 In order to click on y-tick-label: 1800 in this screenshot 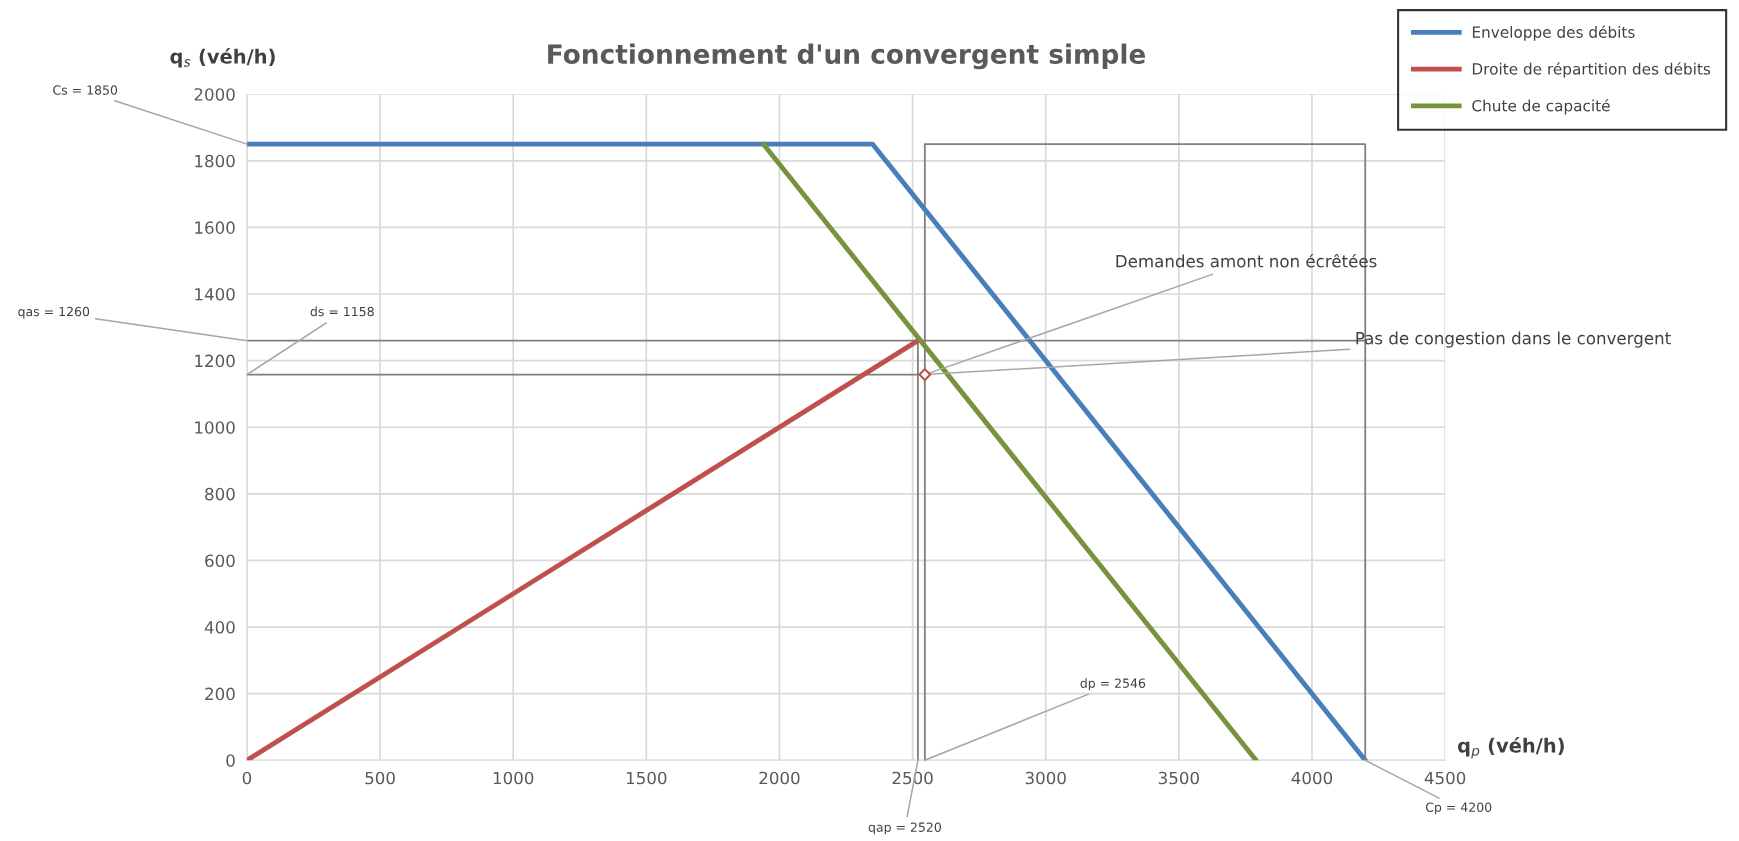, I will do `click(215, 161)`.